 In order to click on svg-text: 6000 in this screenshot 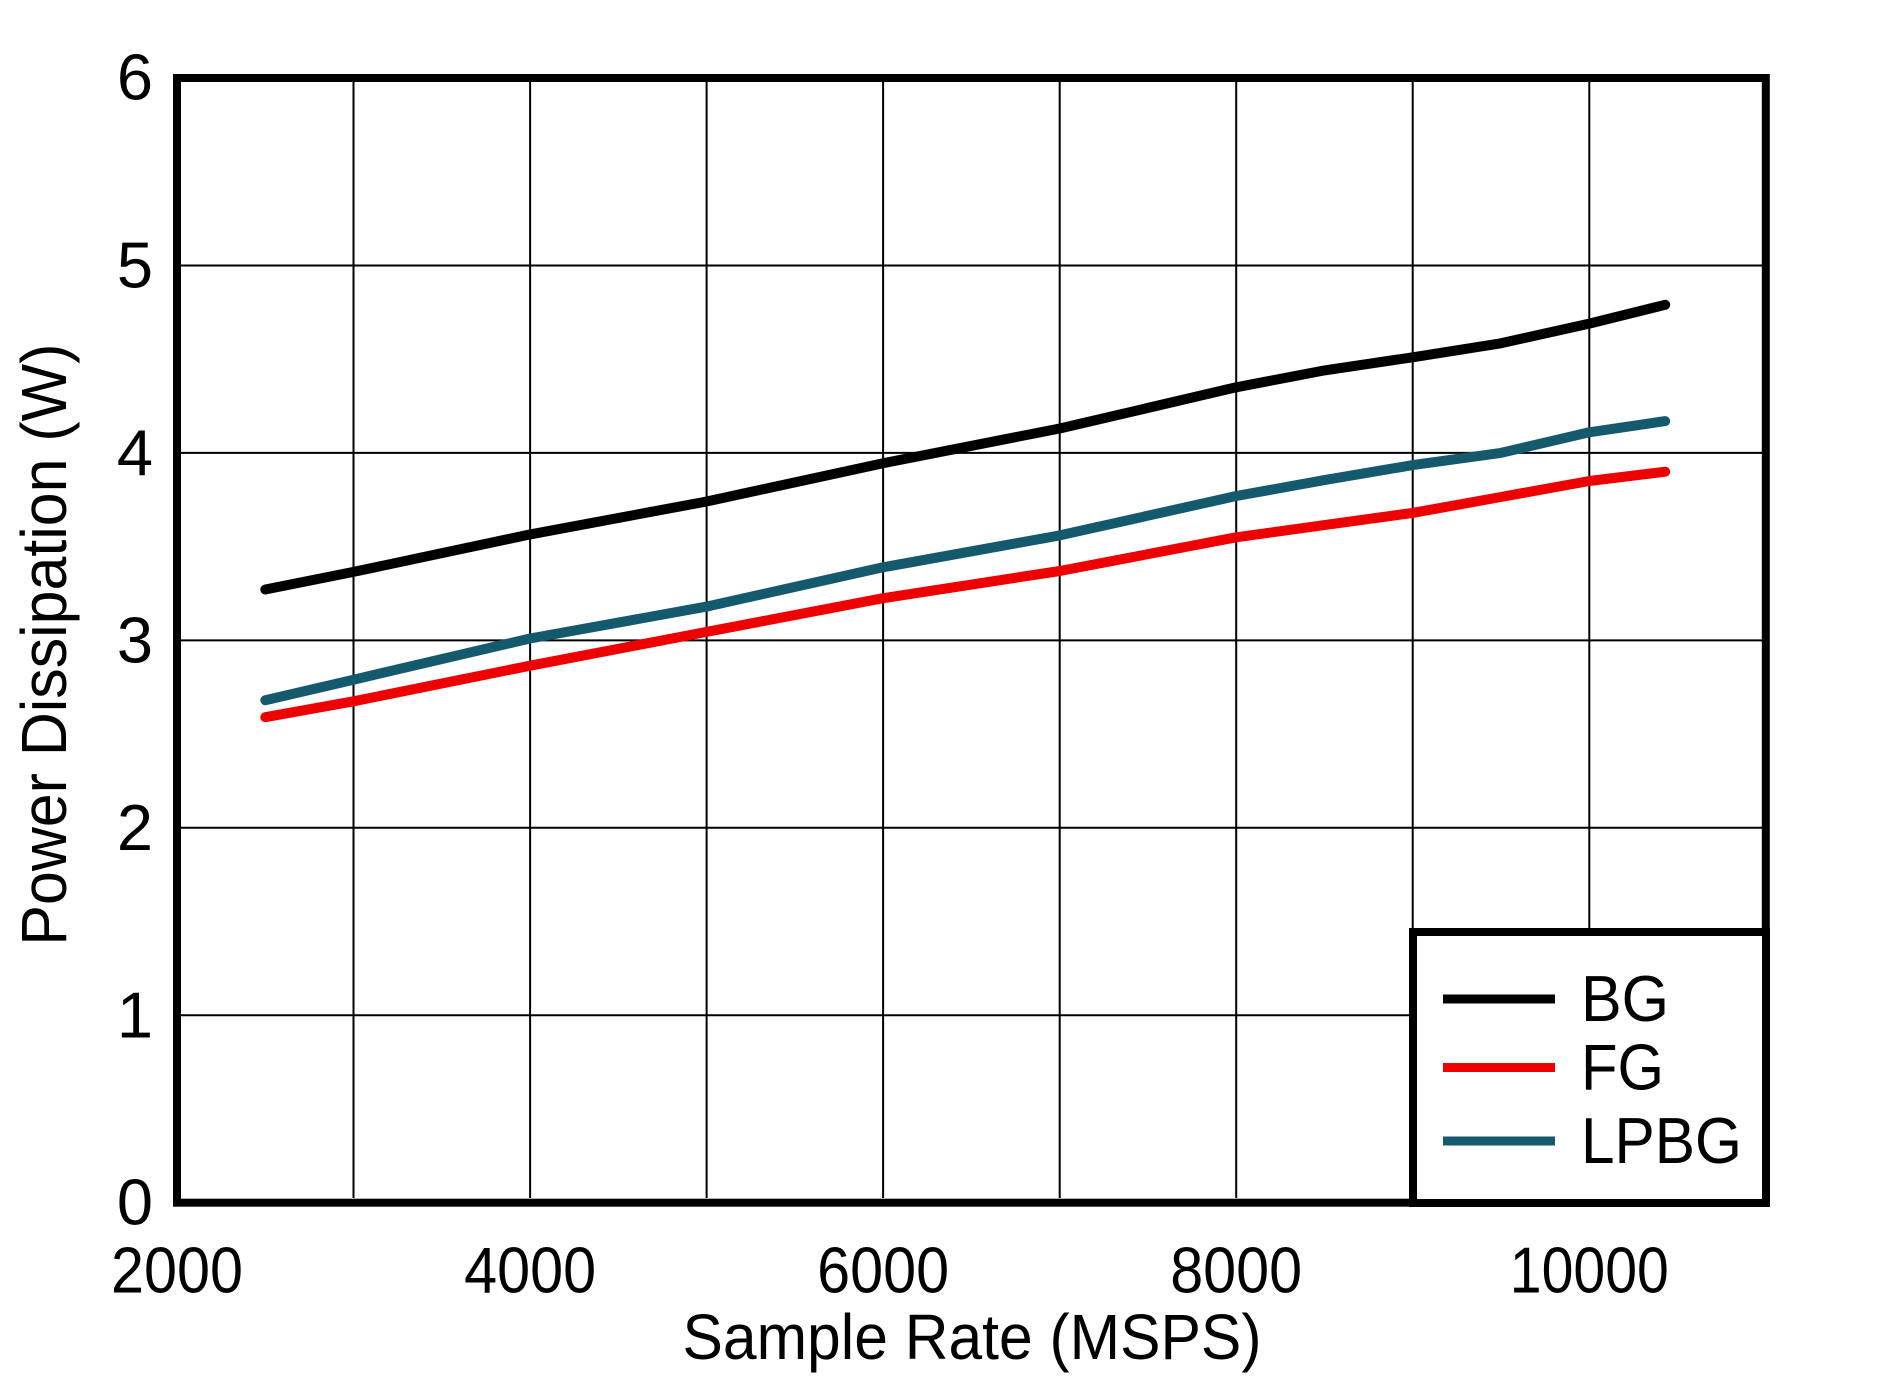, I will do `click(883, 1270)`.